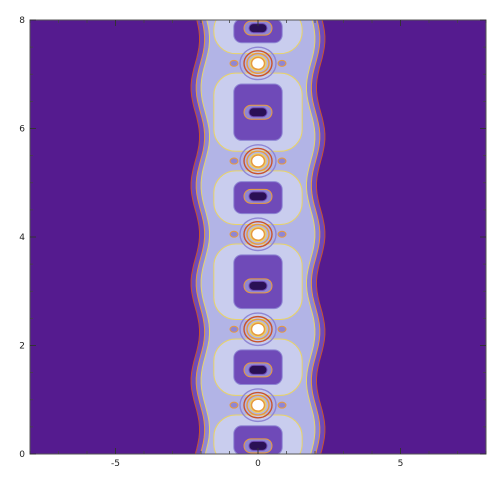 This screenshot has width=498, height=479. What do you see at coordinates (258, 464) in the screenshot?
I see `x-tick-label: 0` at bounding box center [258, 464].